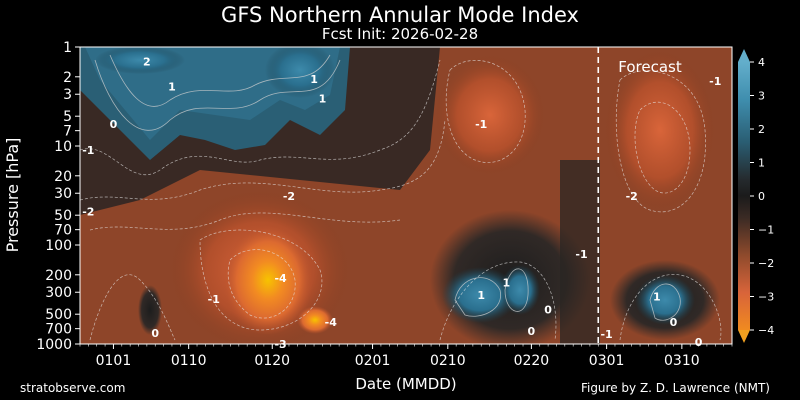 This screenshot has width=800, height=400. What do you see at coordinates (373, 361) in the screenshot?
I see `x-tick-label: 0201` at bounding box center [373, 361].